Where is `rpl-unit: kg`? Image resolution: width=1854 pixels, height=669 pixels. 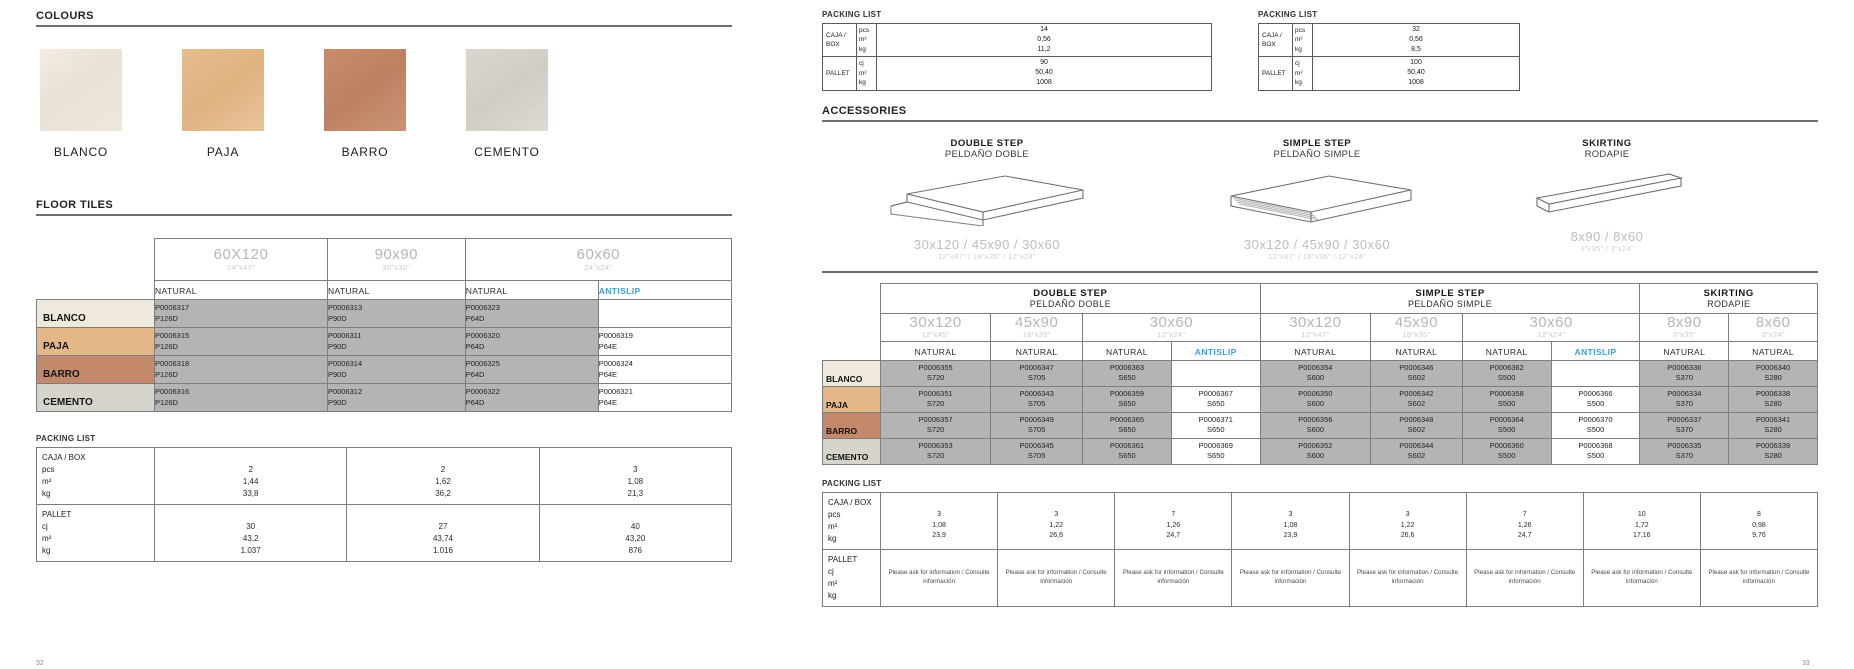 rpl-unit: kg is located at coordinates (832, 538).